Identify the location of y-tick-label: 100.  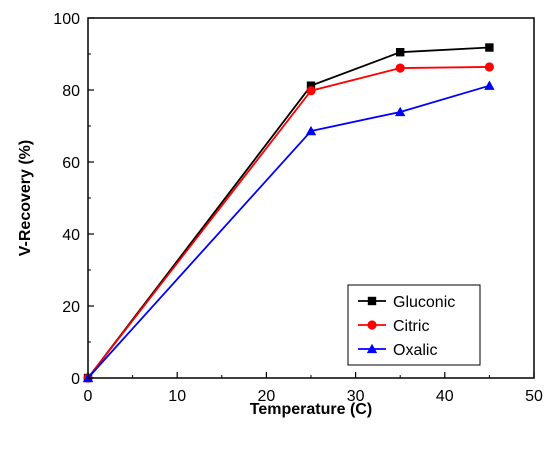
(66, 19).